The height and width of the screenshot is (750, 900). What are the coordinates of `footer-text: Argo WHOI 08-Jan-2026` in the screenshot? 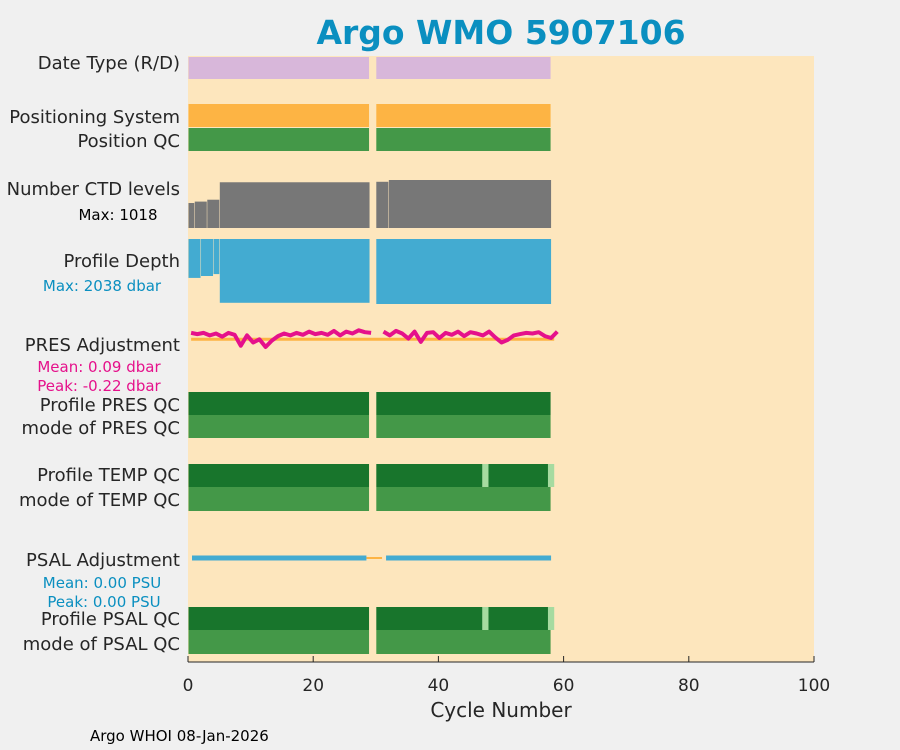 It's located at (179, 736).